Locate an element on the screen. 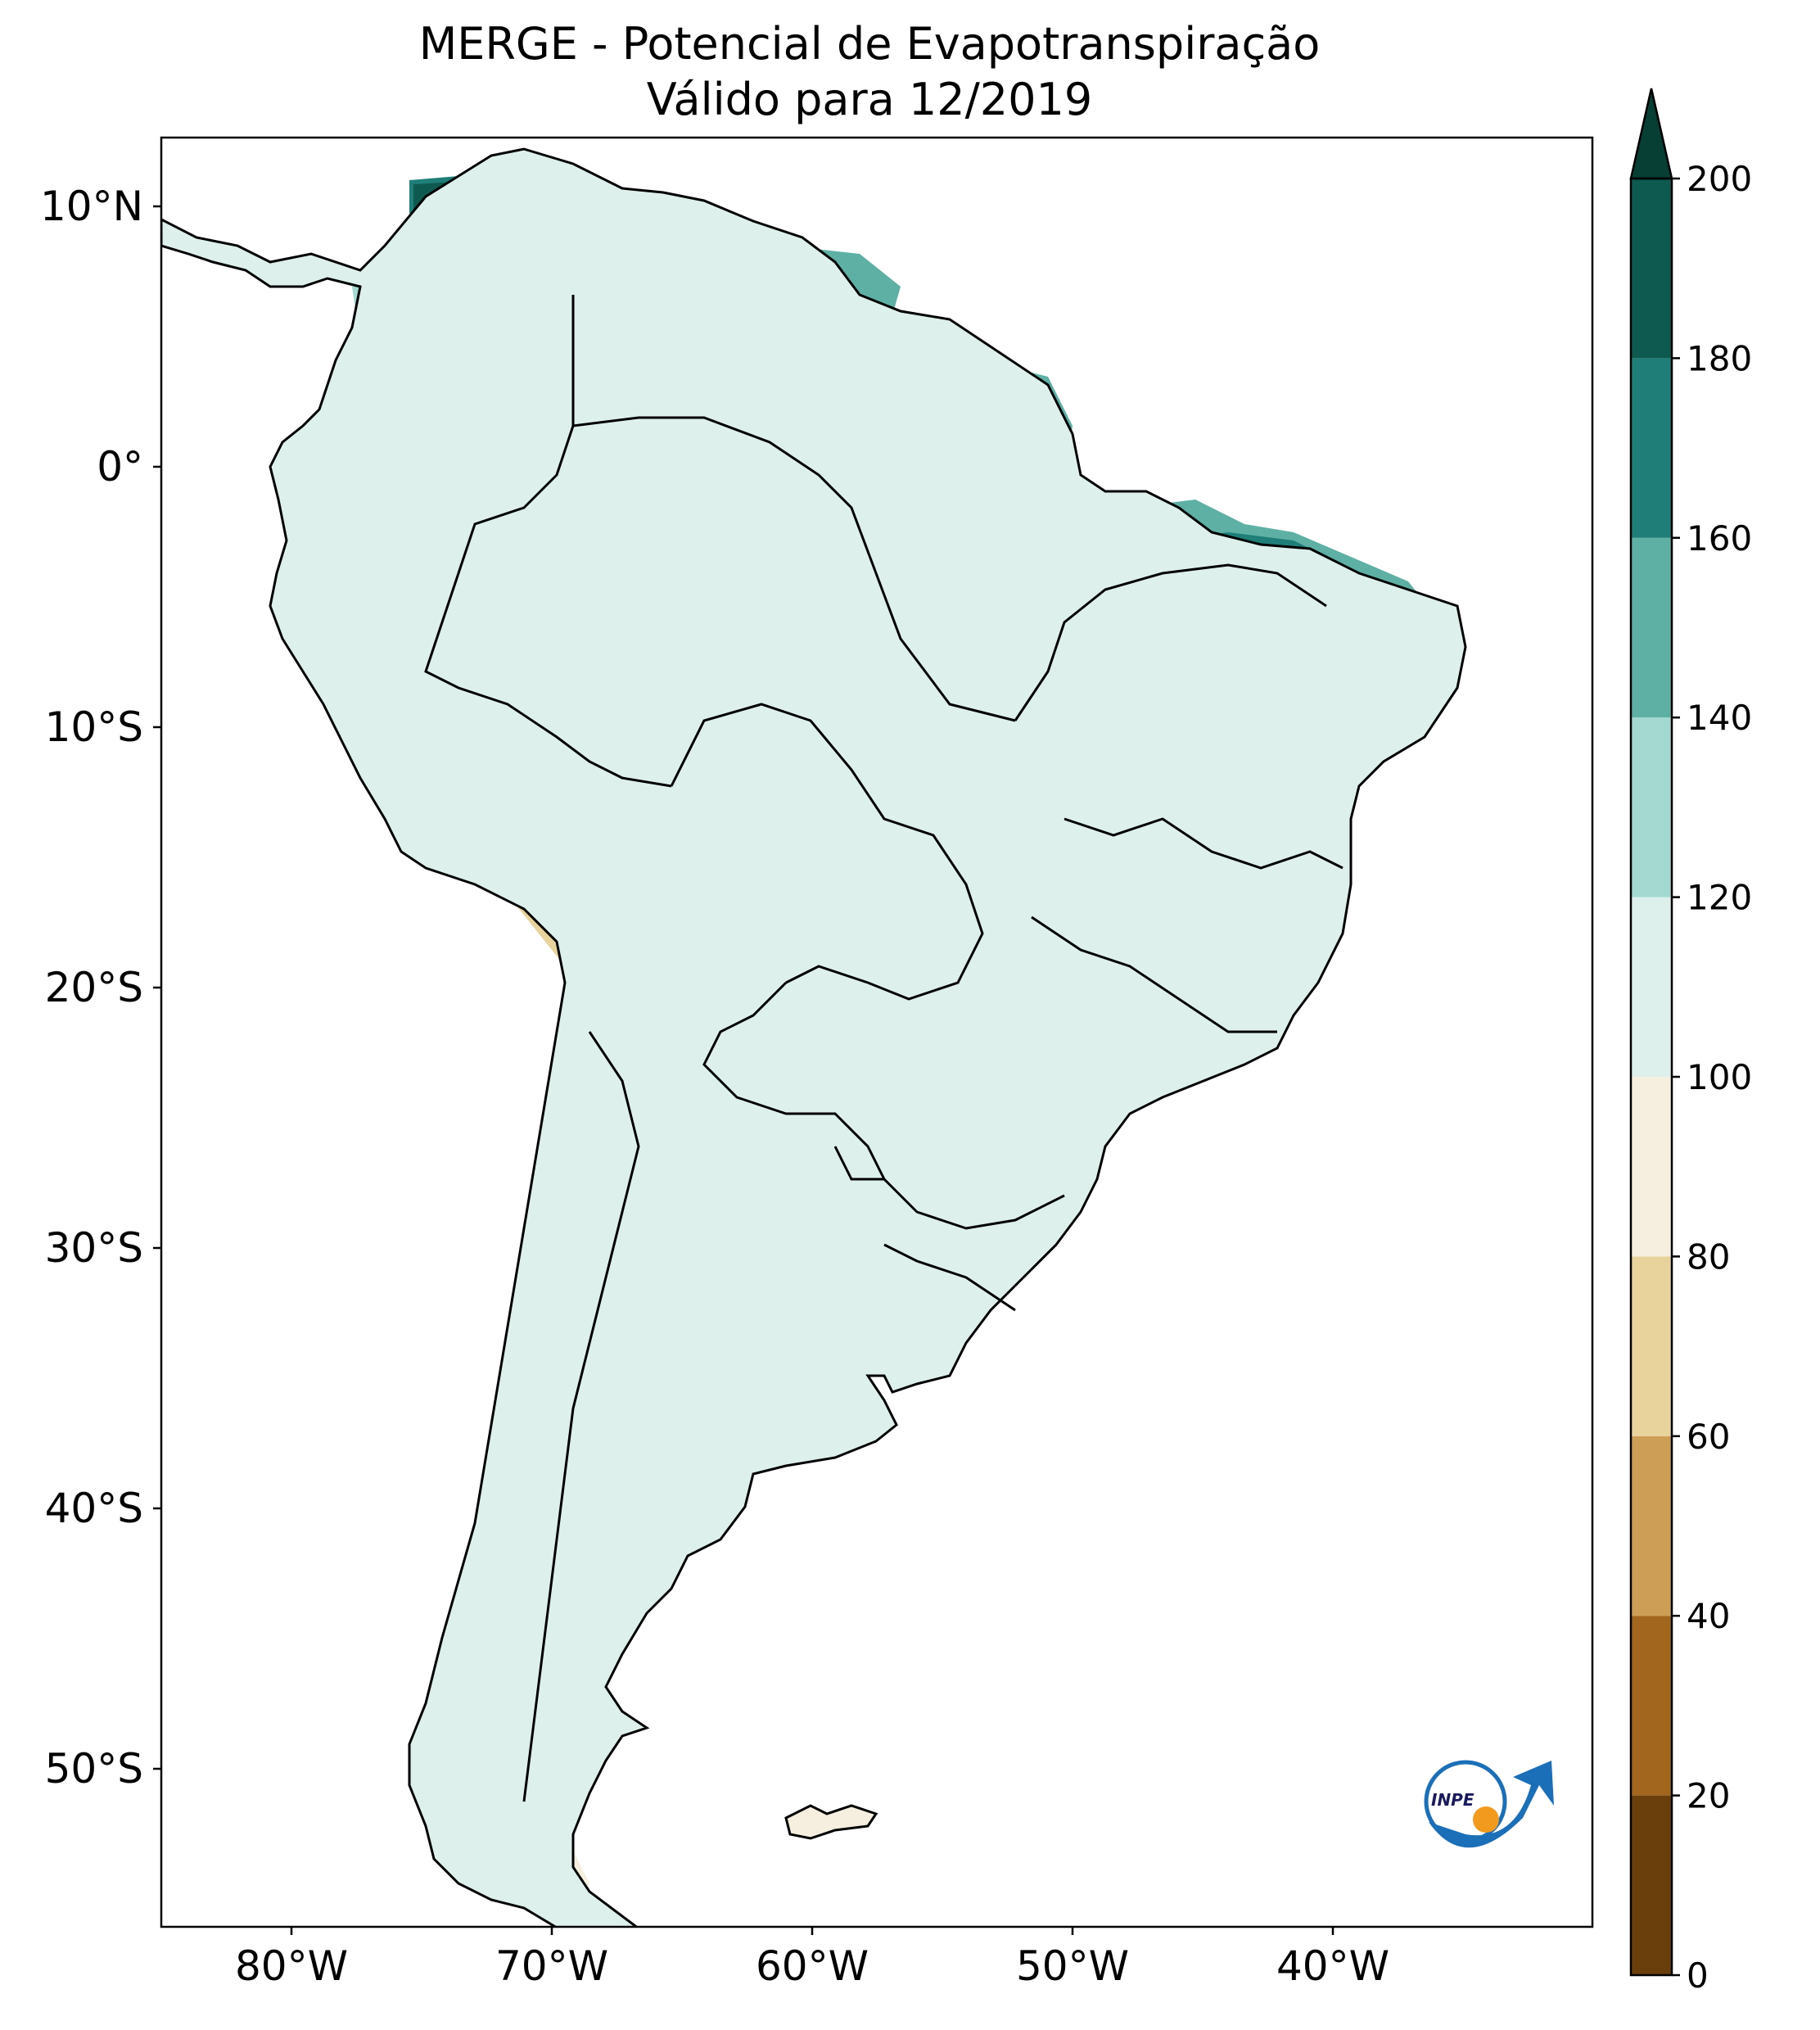 This screenshot has height=2030, width=1820. y-tick-label: 40°S is located at coordinates (94, 1508).